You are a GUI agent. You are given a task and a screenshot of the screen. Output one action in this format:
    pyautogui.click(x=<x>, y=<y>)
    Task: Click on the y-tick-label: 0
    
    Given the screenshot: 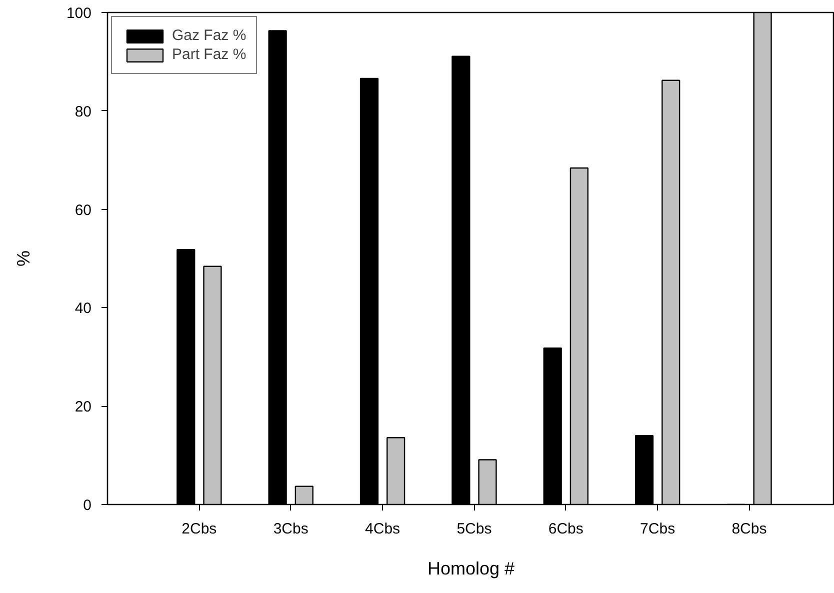 What is the action you would take?
    pyautogui.click(x=87, y=505)
    